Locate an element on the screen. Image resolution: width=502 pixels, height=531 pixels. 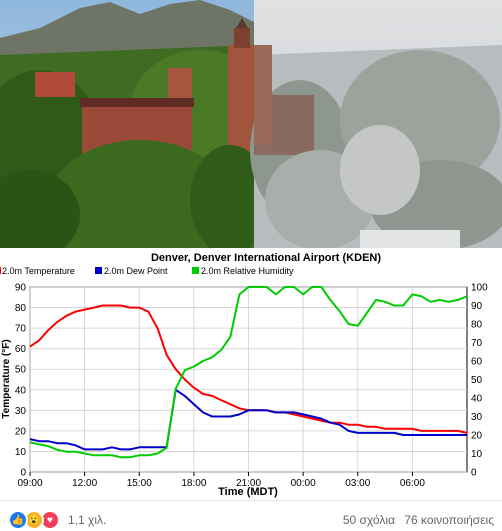
x-tick-label: 18:00 is located at coordinates (193, 483).